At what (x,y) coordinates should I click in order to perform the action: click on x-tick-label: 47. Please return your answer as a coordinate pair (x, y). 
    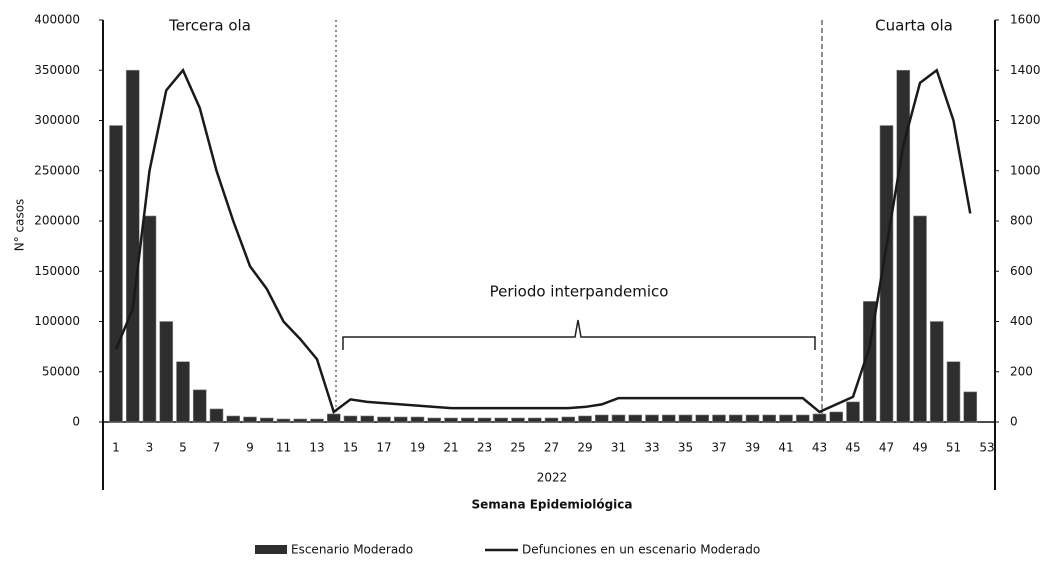
    Looking at the image, I should click on (886, 448).